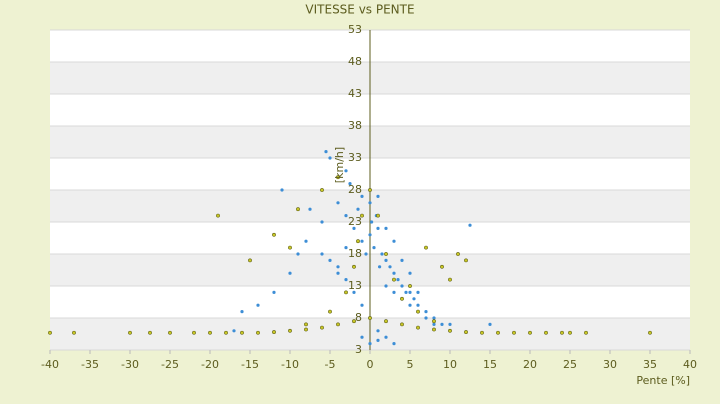 This screenshot has height=404, width=720. What do you see at coordinates (490, 364) in the screenshot?
I see `x-tick-label: 15` at bounding box center [490, 364].